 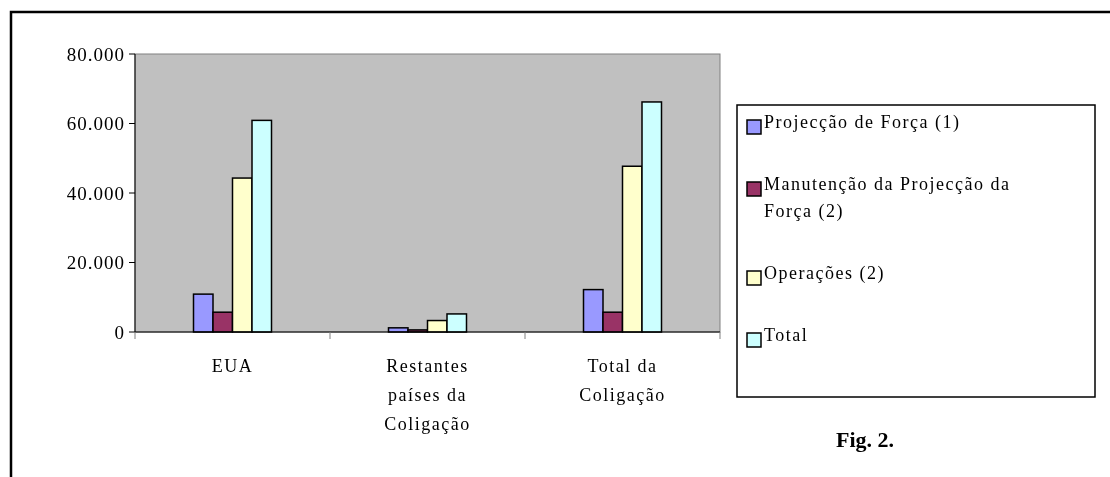 I want to click on x-tick-label: Restantes países da Coligação, so click(x=427, y=395).